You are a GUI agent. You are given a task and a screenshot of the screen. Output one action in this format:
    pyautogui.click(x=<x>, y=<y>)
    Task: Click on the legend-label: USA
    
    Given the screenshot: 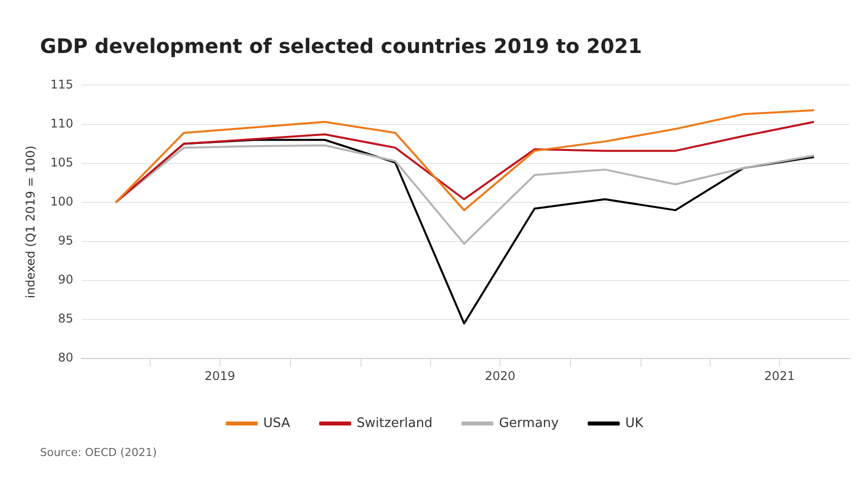 What is the action you would take?
    pyautogui.click(x=276, y=423)
    